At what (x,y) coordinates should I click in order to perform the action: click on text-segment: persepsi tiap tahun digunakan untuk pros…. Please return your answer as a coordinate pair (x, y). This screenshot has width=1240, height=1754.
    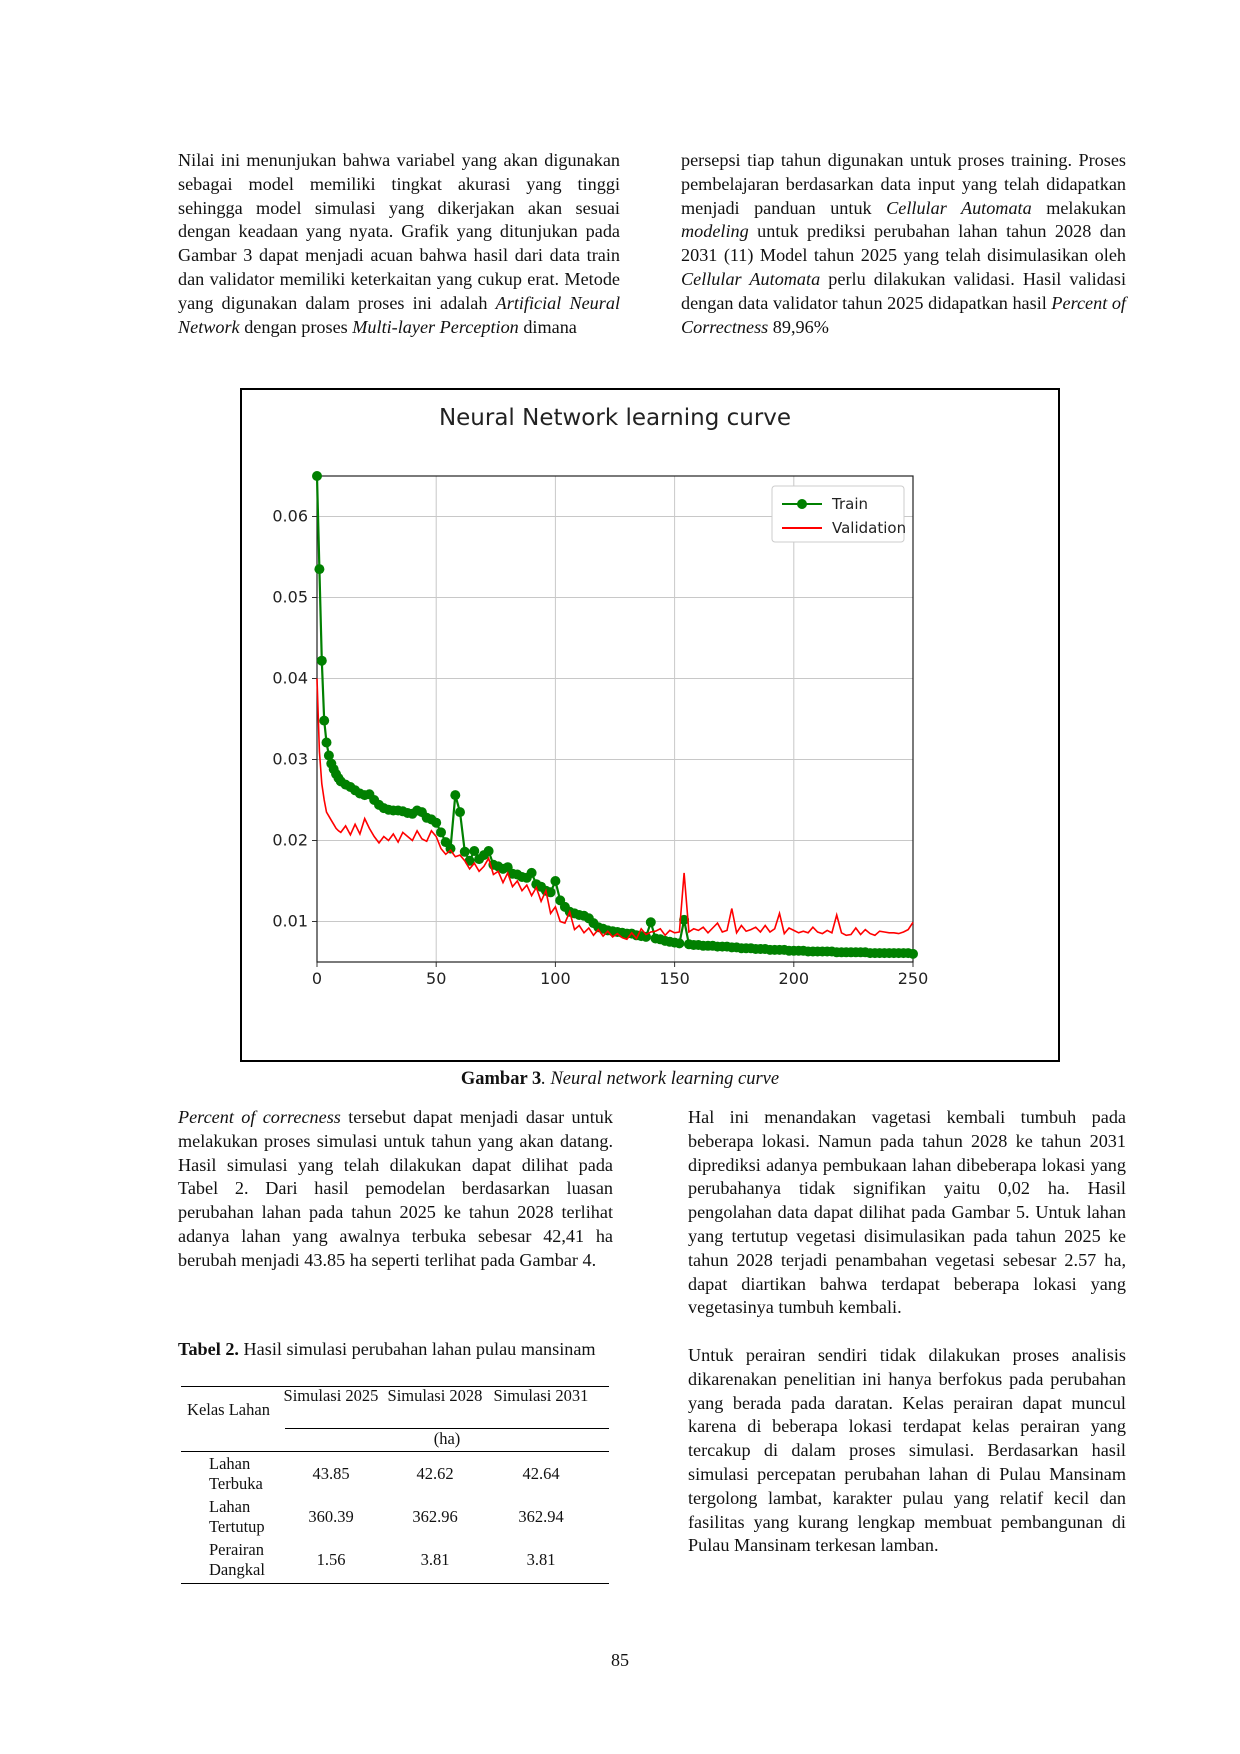
    Looking at the image, I should click on (903, 184).